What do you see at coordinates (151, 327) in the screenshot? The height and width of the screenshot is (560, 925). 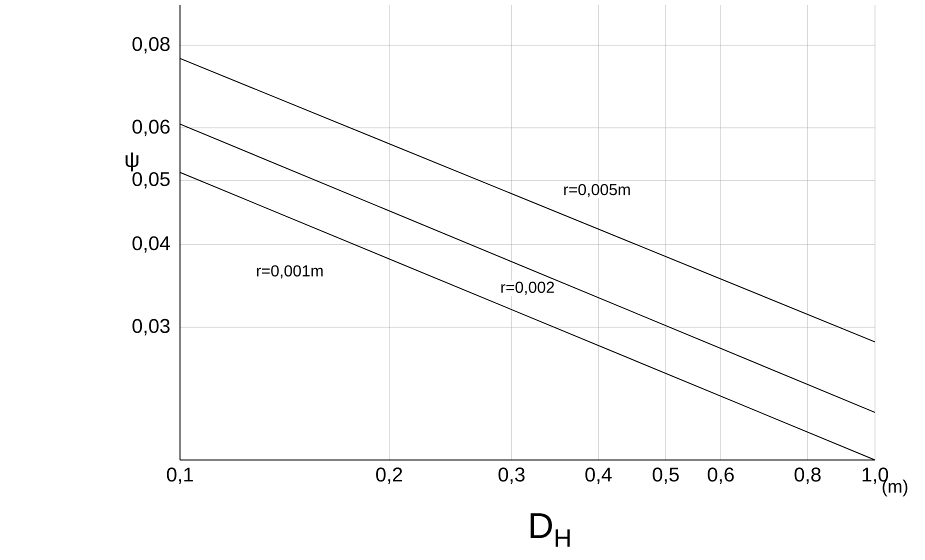 I see `y-tick-label: 0,03` at bounding box center [151, 327].